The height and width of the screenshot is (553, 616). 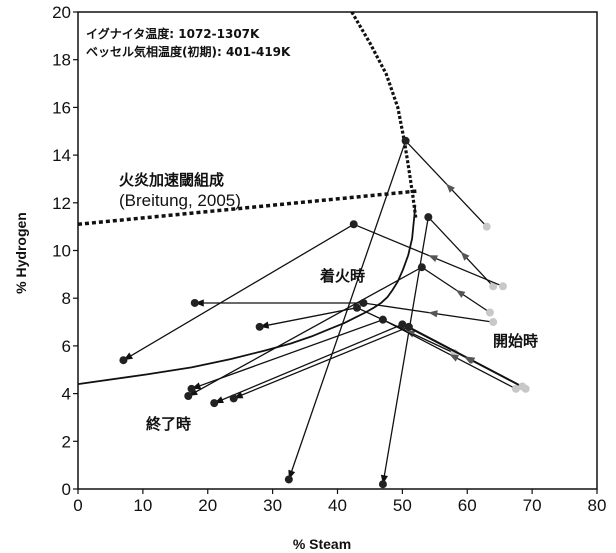 I want to click on flame-accel-label-1: 火炎加速閾組成, so click(x=171, y=180).